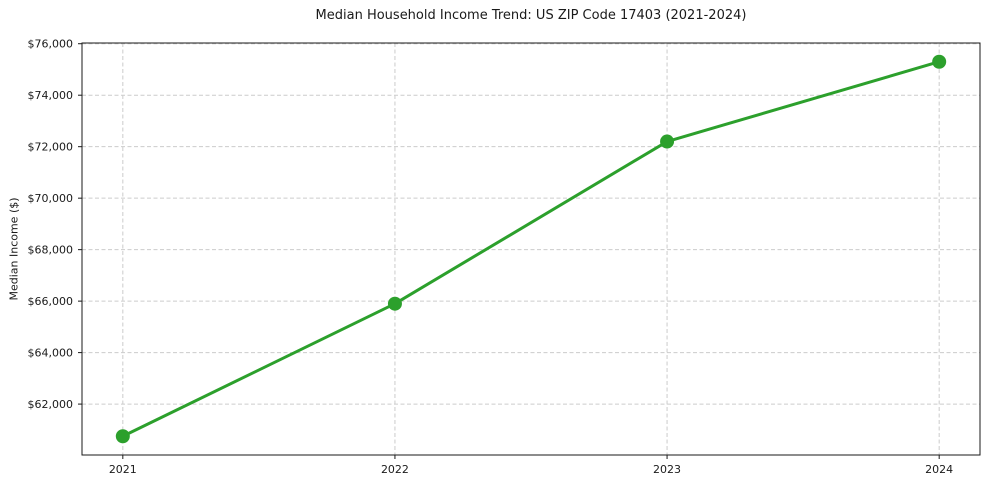 The height and width of the screenshot is (490, 989). What do you see at coordinates (51, 301) in the screenshot?
I see `y-tick-label: $66,000` at bounding box center [51, 301].